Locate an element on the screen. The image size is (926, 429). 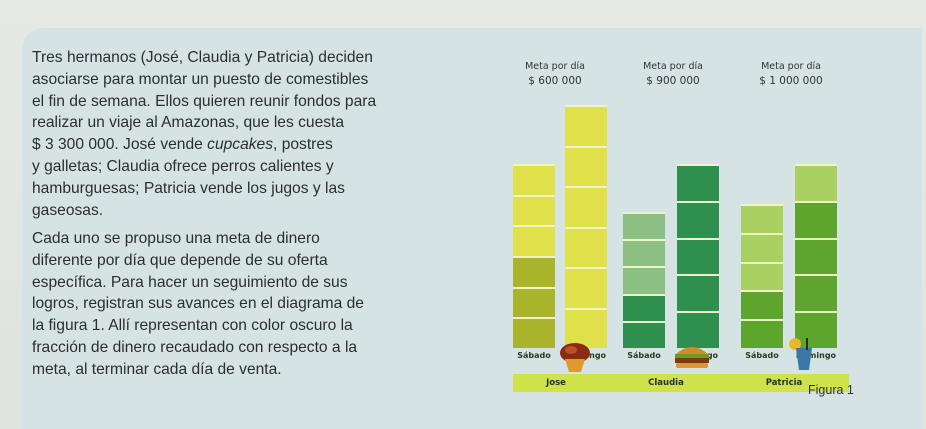
text-line: gaseosas. is located at coordinates (68, 210).